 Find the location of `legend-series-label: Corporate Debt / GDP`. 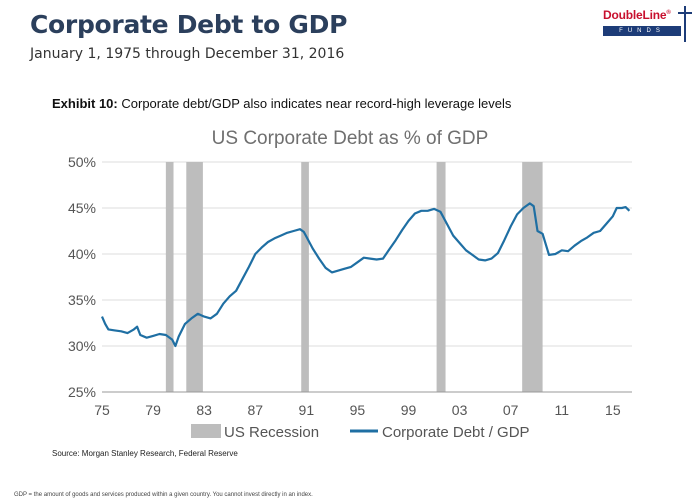

legend-series-label: Corporate Debt / GDP is located at coordinates (456, 432).